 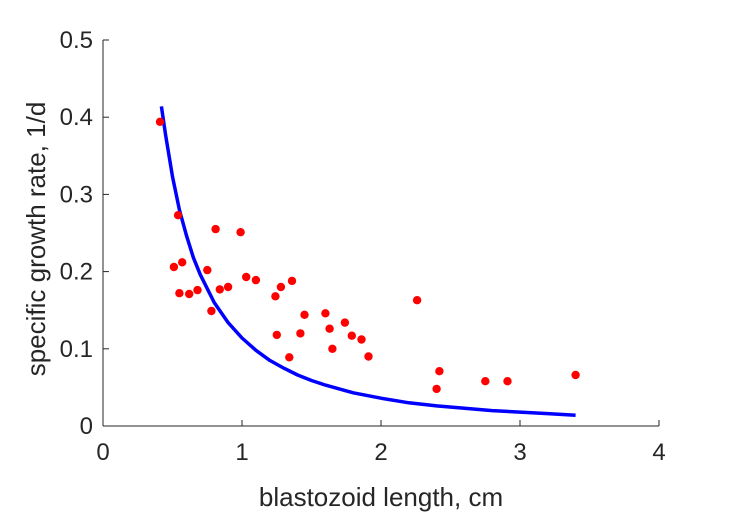 I want to click on x-tick-label: 3, so click(x=519, y=452).